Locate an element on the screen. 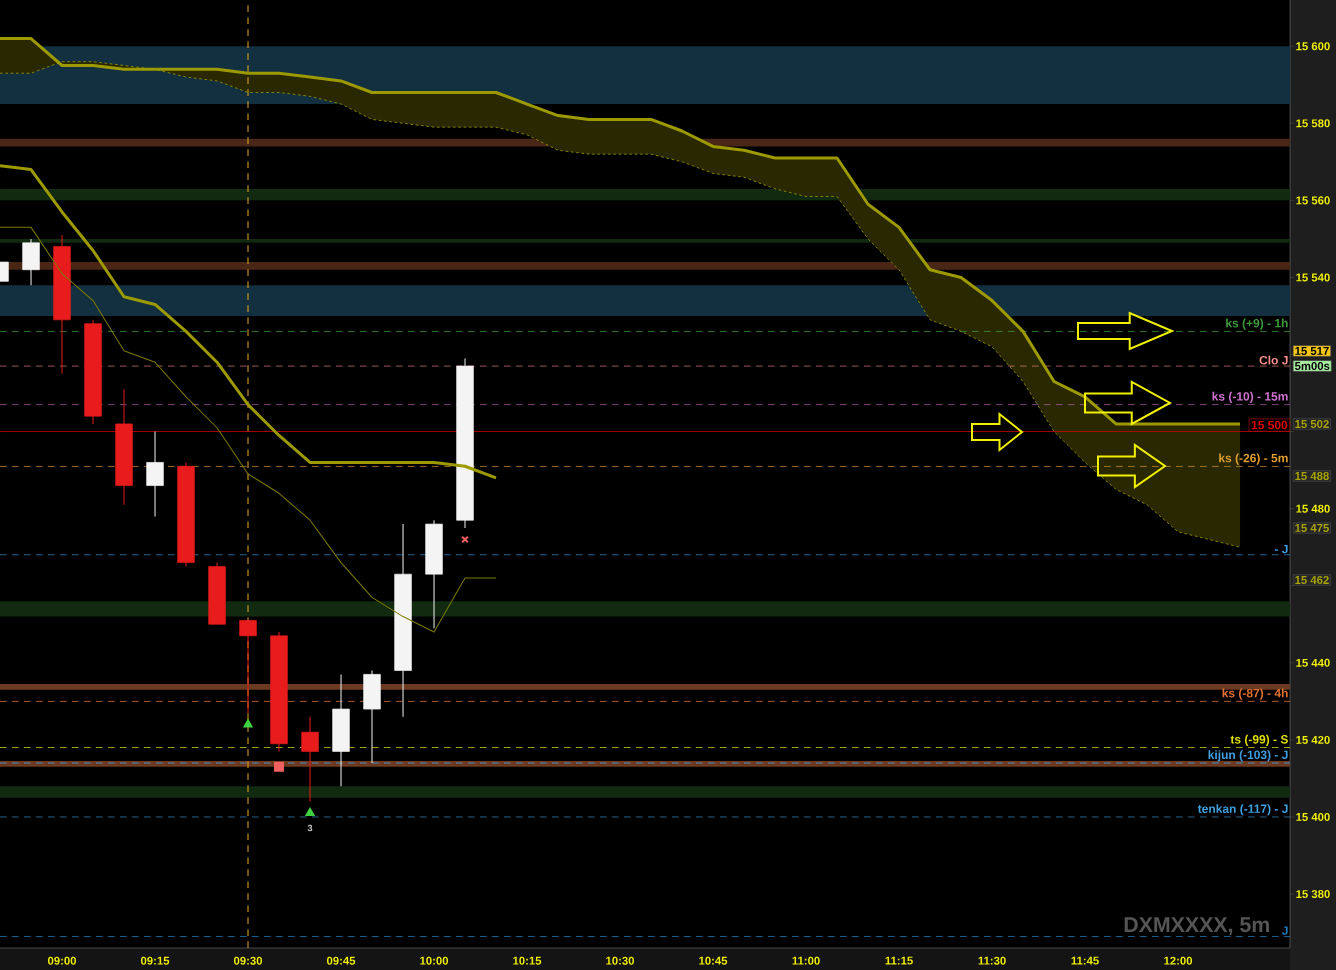 This screenshot has height=970, width=1336. ref-line-label: 15 500 is located at coordinates (1269, 425).